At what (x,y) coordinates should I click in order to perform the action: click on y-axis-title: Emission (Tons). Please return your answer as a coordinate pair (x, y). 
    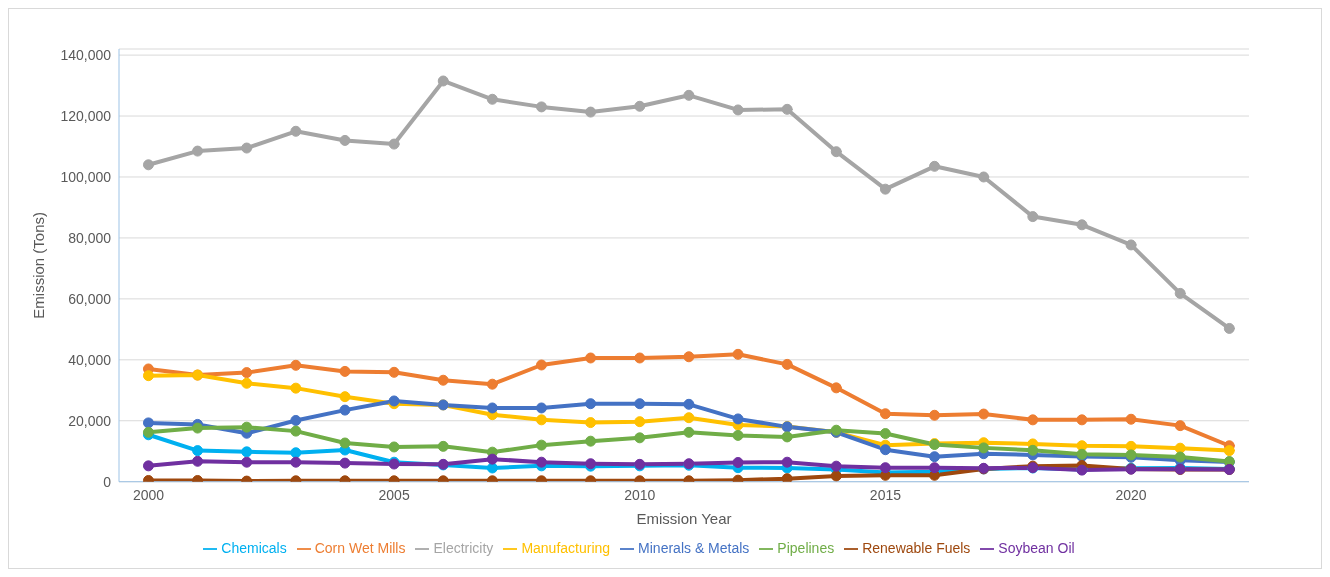
    Looking at the image, I should click on (39, 265).